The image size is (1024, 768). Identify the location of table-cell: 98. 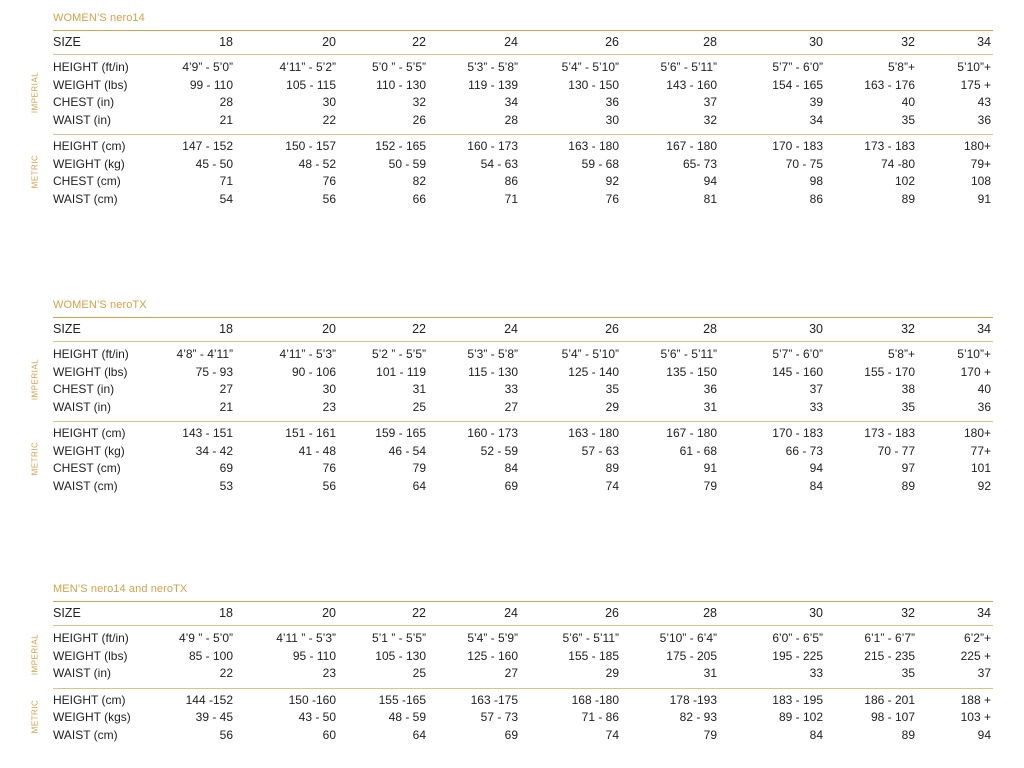
(816, 181).